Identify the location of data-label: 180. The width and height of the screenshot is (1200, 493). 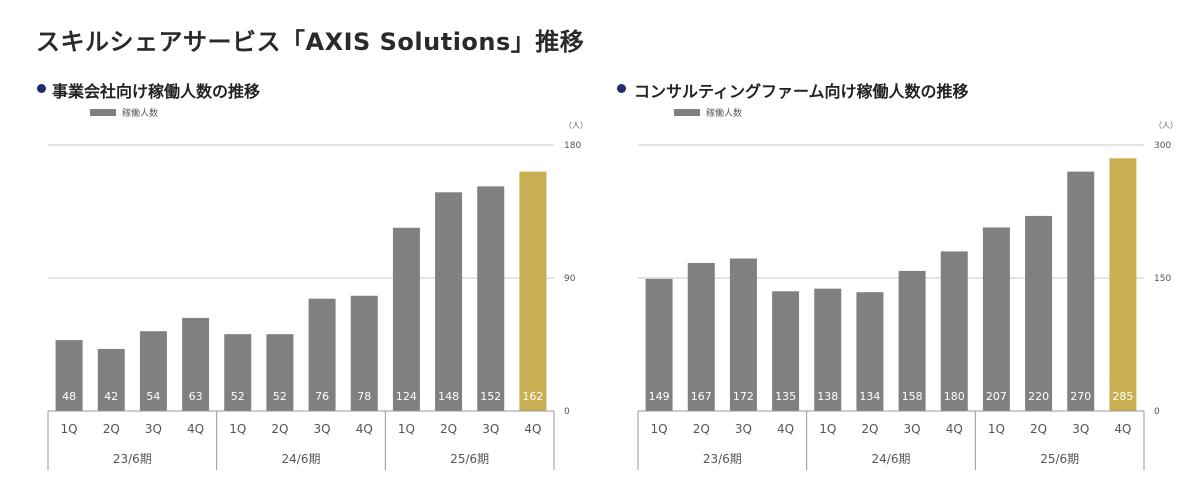
(954, 396).